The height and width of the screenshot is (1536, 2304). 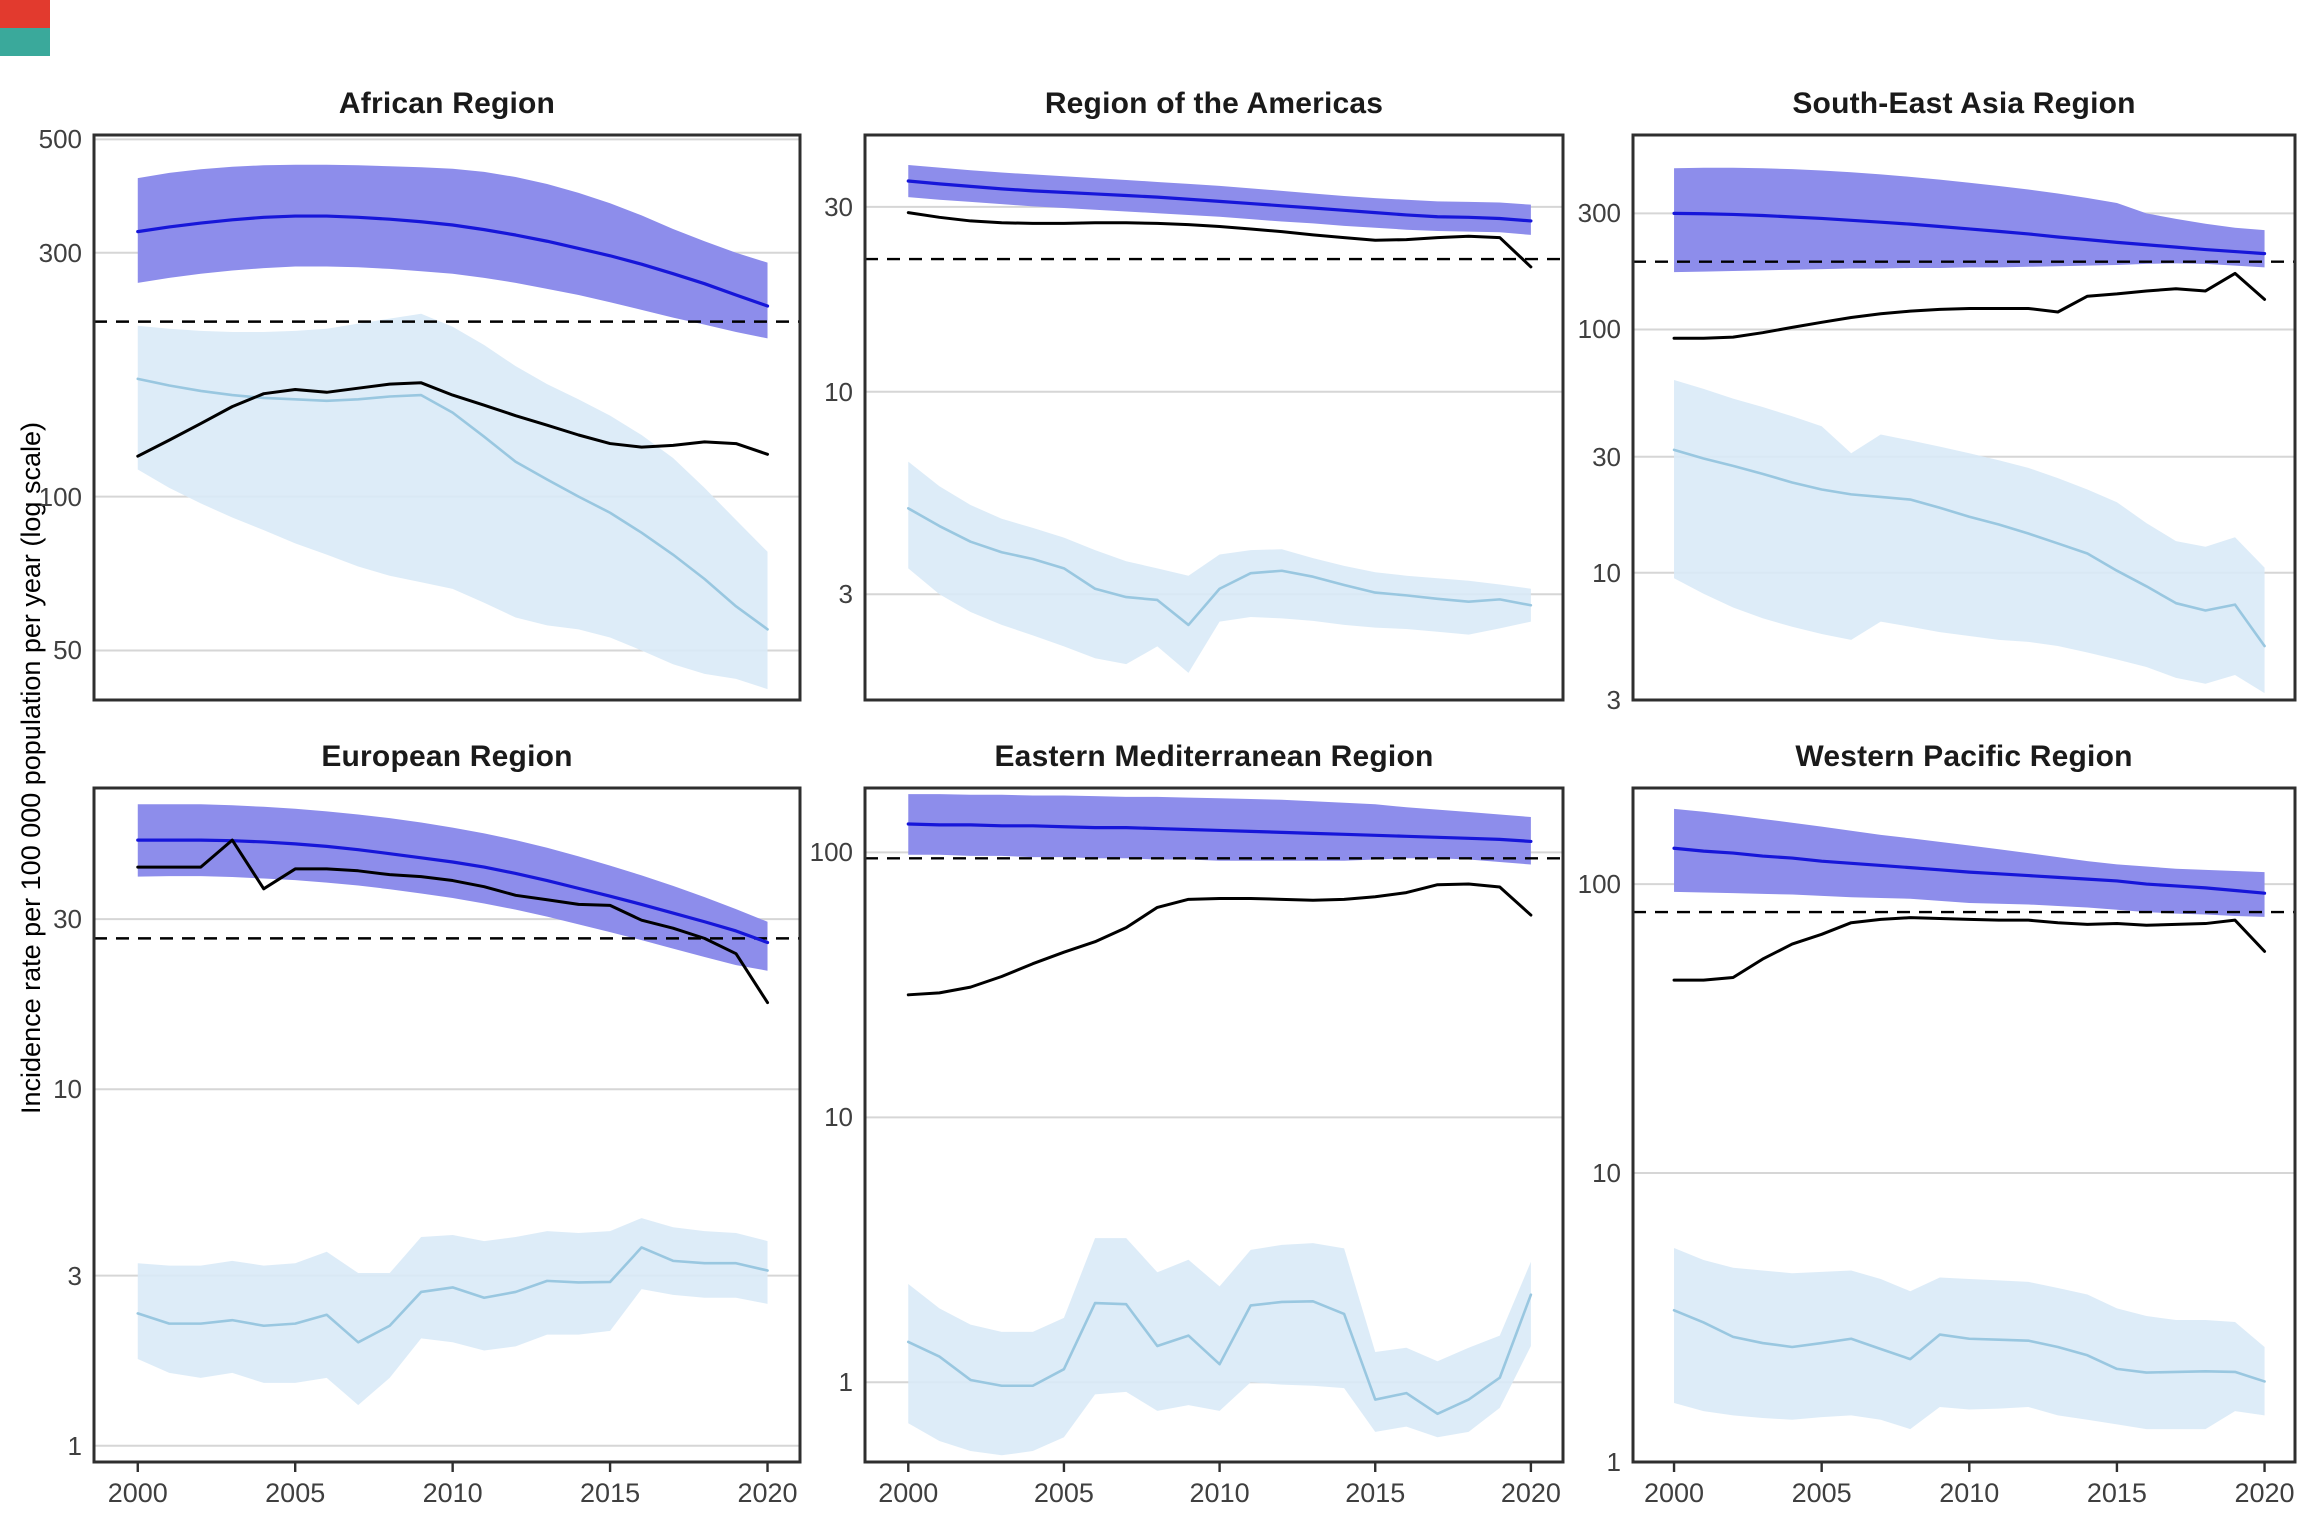 I want to click on panel-south-east-asia-region: South-East Asia Region 300 100 30 10 3, so click(x=1937, y=401).